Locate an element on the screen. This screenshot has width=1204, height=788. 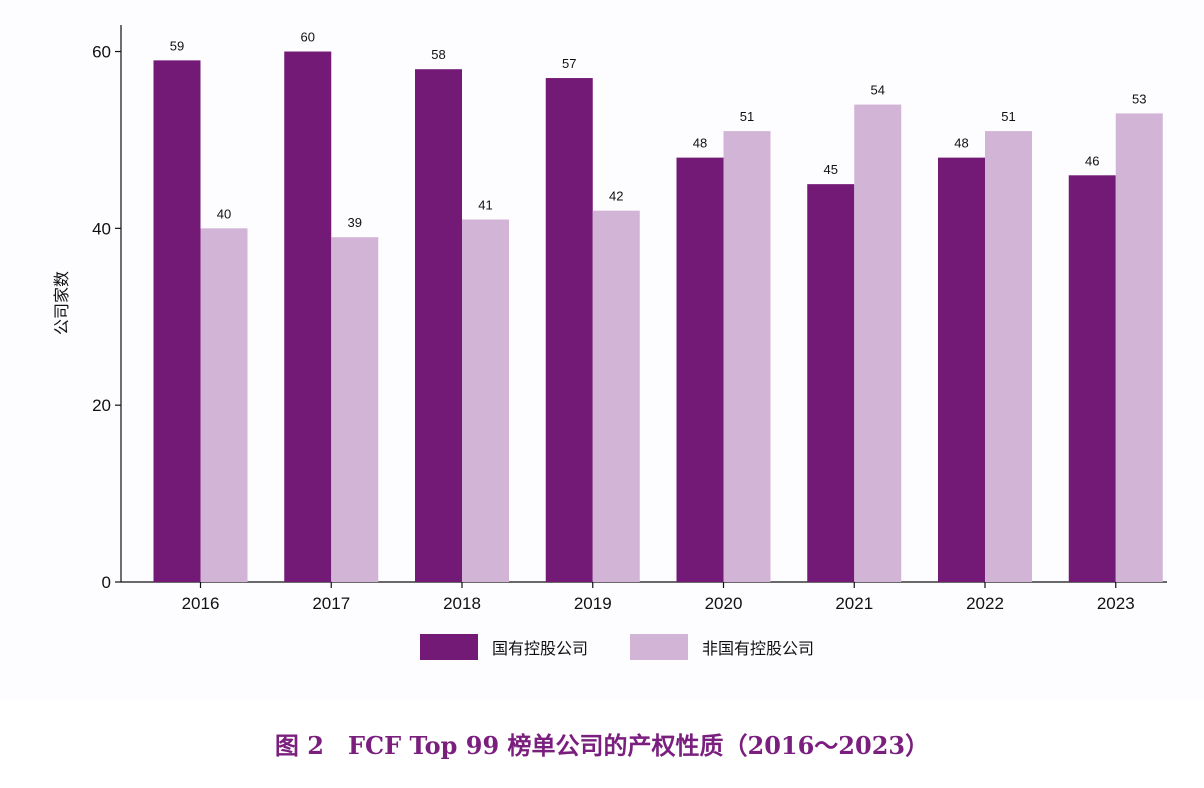
legend-label-state-owned: 国有控股公司 is located at coordinates (540, 648).